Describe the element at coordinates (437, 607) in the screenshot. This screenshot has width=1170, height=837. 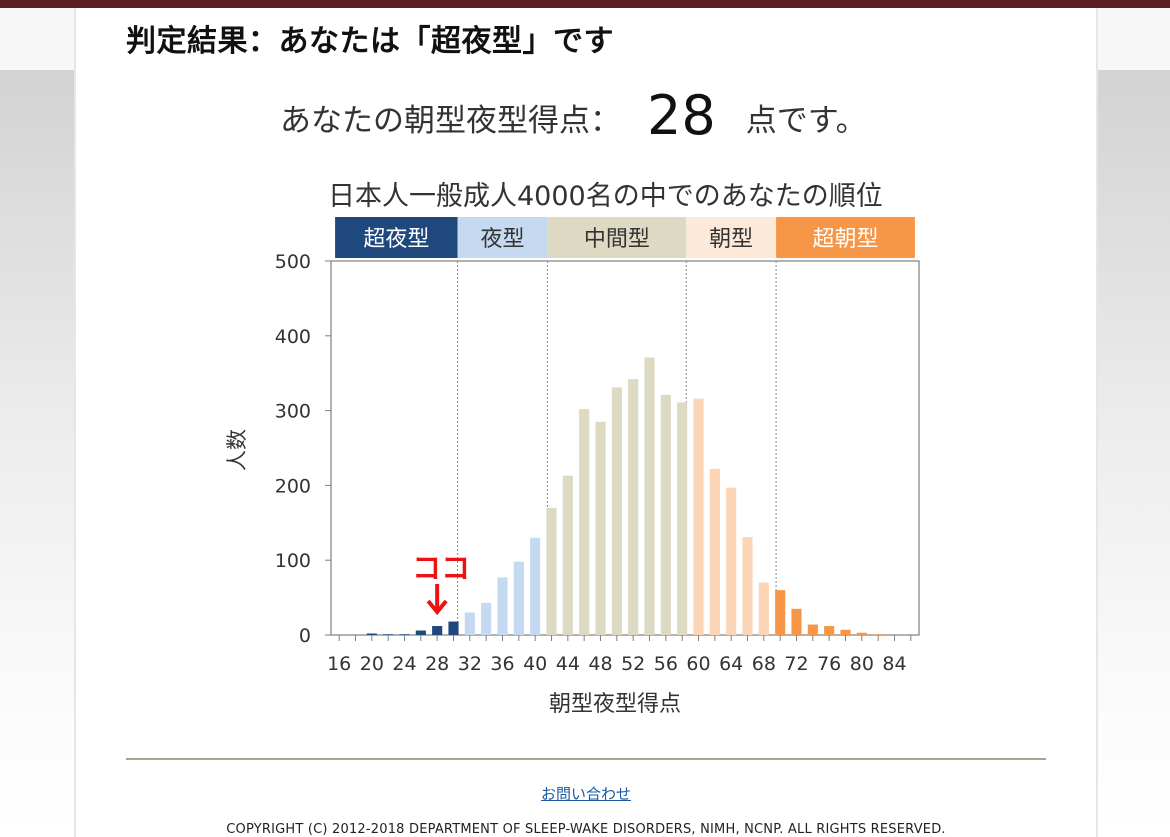
I see `marker-arrow-head` at that location.